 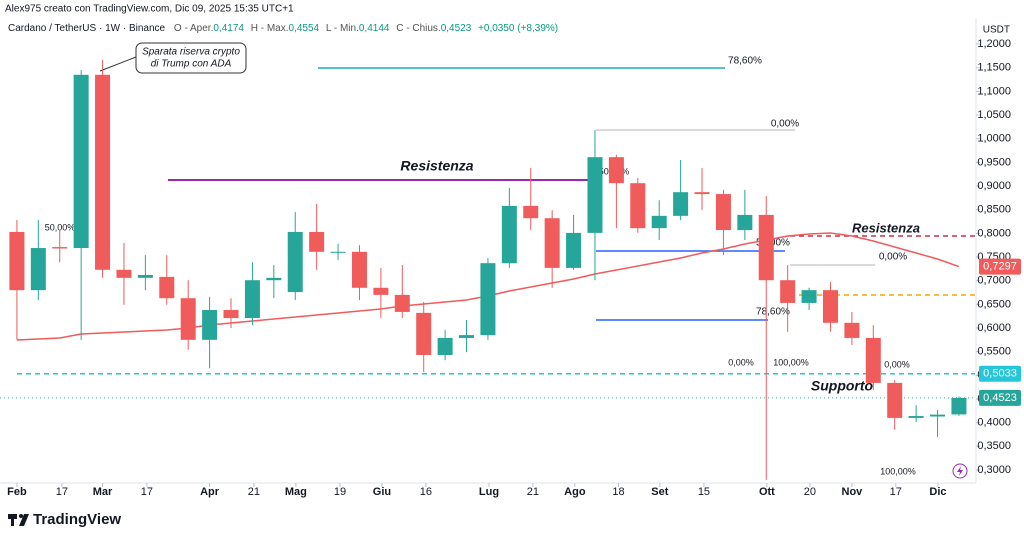 I want to click on legend-value: 0,4144, so click(x=374, y=28).